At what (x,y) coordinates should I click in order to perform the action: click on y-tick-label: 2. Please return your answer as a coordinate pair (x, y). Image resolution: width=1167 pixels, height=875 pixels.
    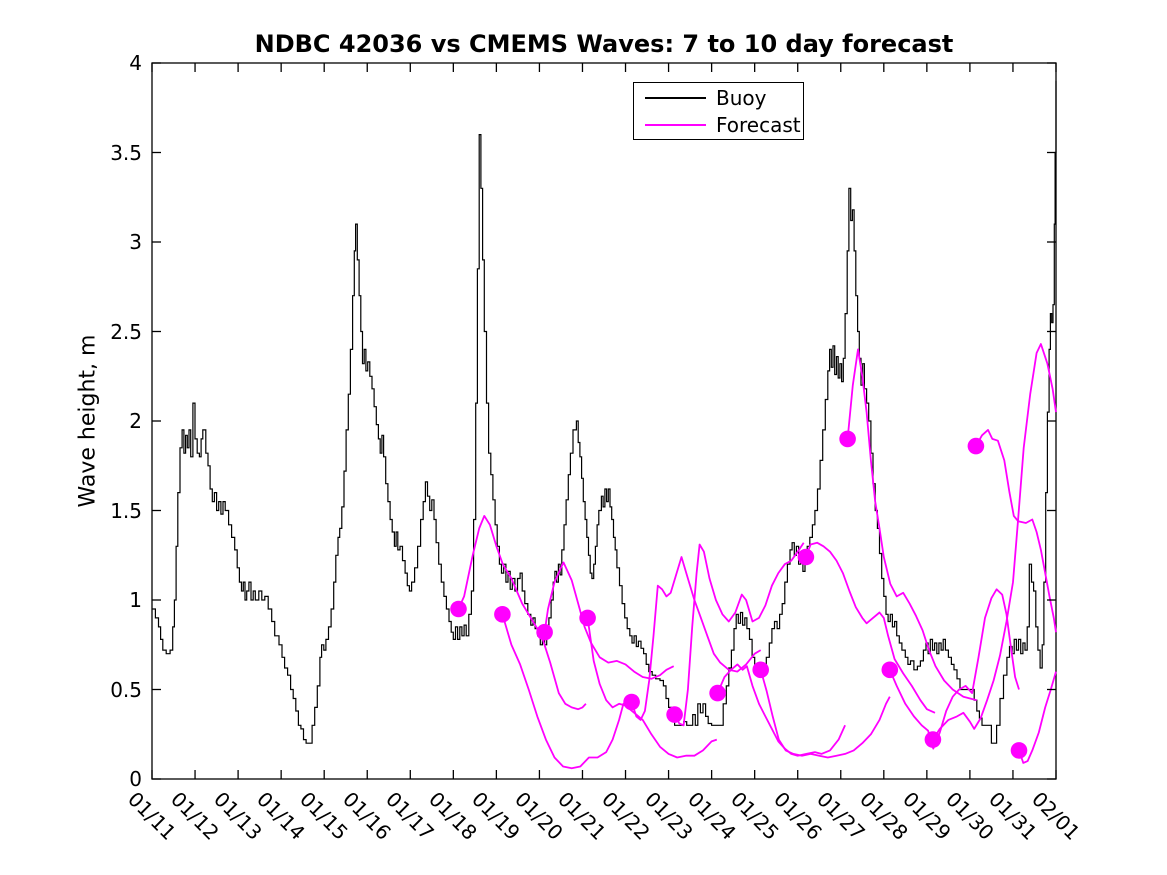
    Looking at the image, I should click on (135, 421).